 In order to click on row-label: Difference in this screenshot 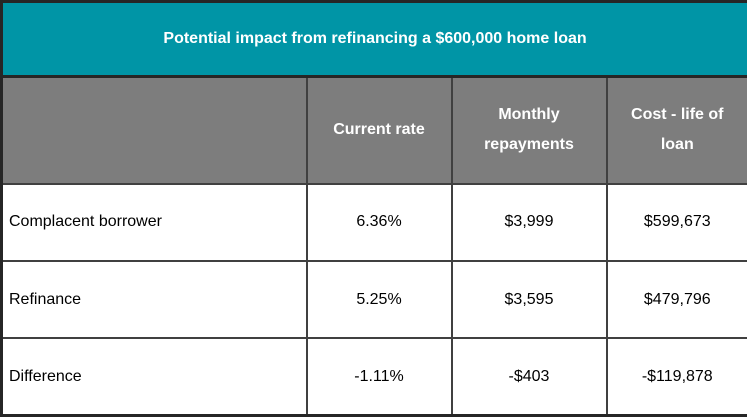, I will do `click(154, 377)`.